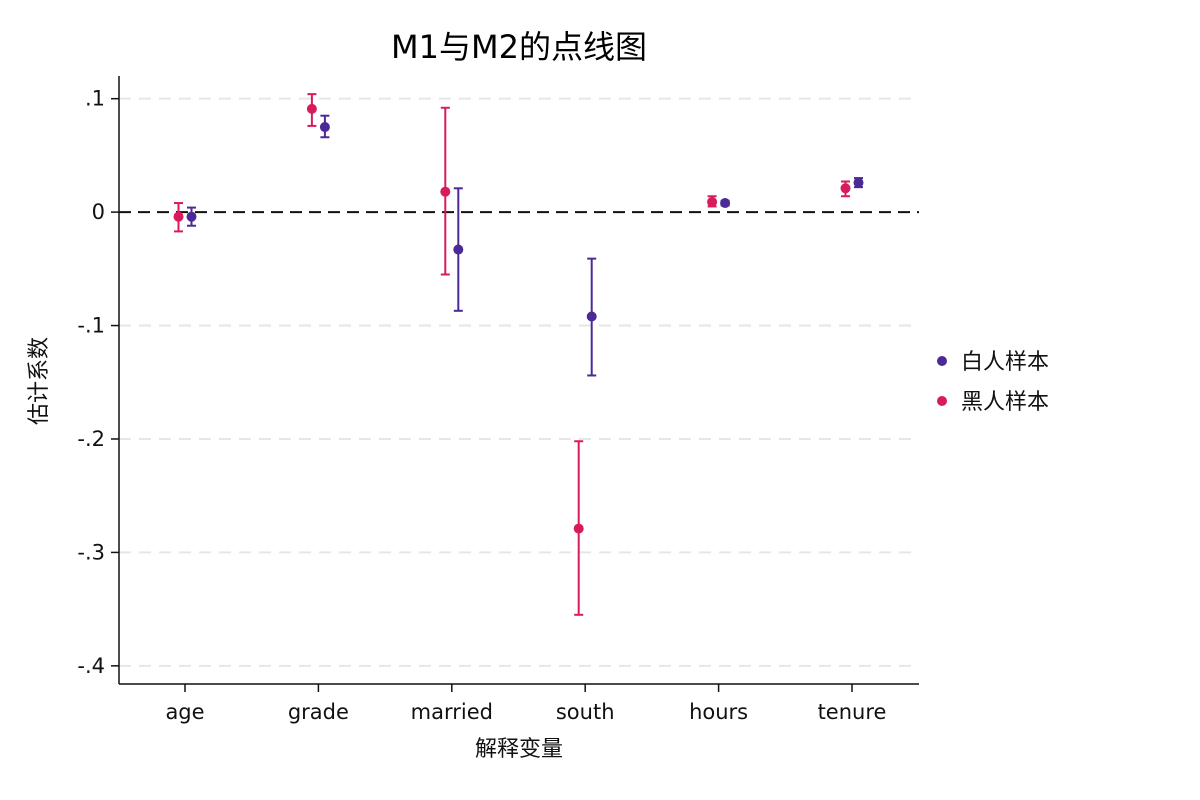 The height and width of the screenshot is (800, 1200). What do you see at coordinates (98, 212) in the screenshot?
I see `y-tick-label: 0` at bounding box center [98, 212].